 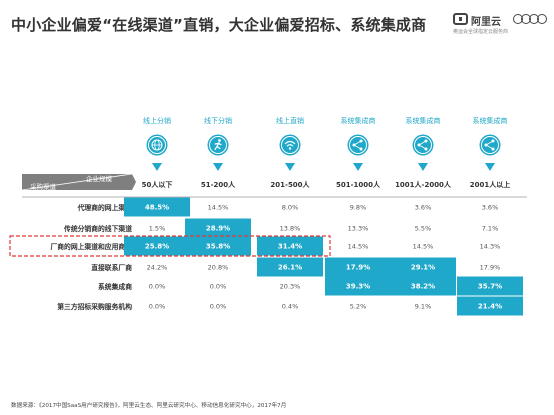 I want to click on wifi-icon, so click(x=290, y=145).